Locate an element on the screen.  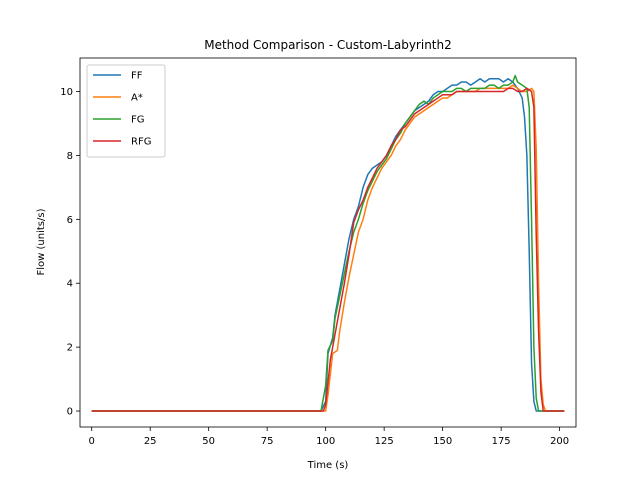
legend-label: RFG is located at coordinates (141, 142).